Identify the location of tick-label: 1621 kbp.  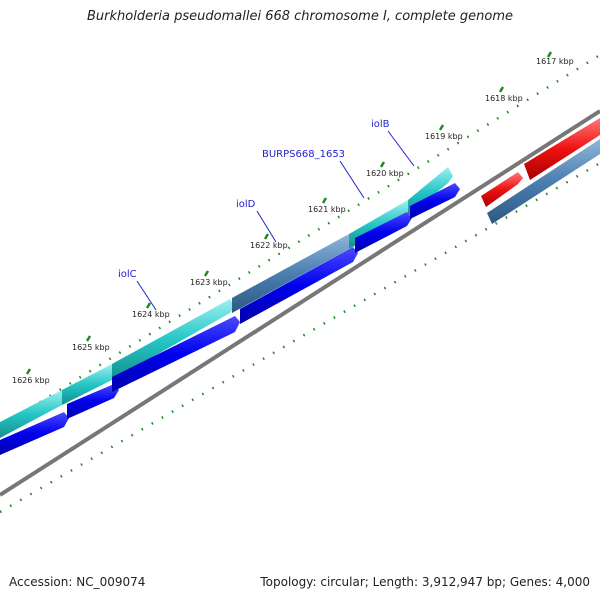
(327, 209).